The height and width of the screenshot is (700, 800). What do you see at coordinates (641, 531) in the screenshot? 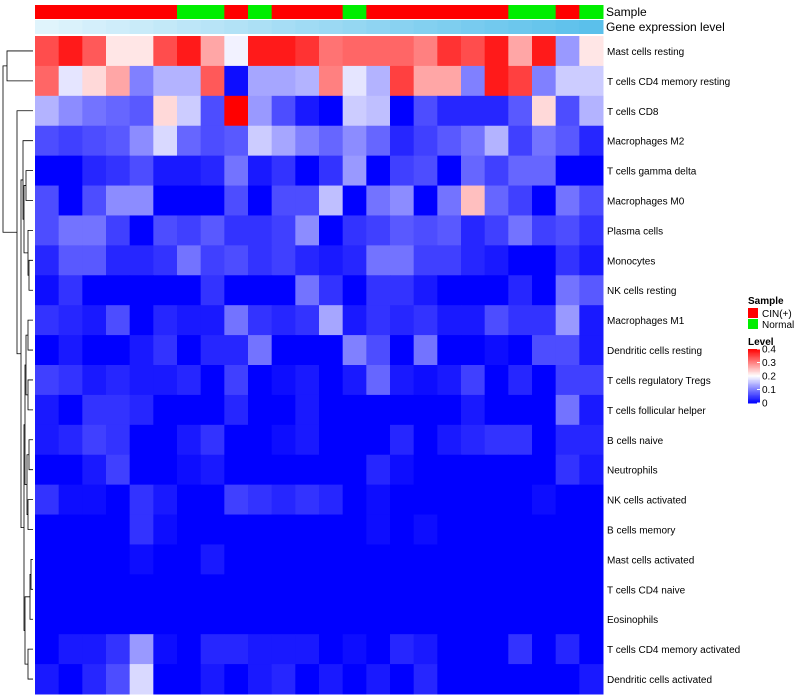
I see `row-label: B cells memory` at bounding box center [641, 531].